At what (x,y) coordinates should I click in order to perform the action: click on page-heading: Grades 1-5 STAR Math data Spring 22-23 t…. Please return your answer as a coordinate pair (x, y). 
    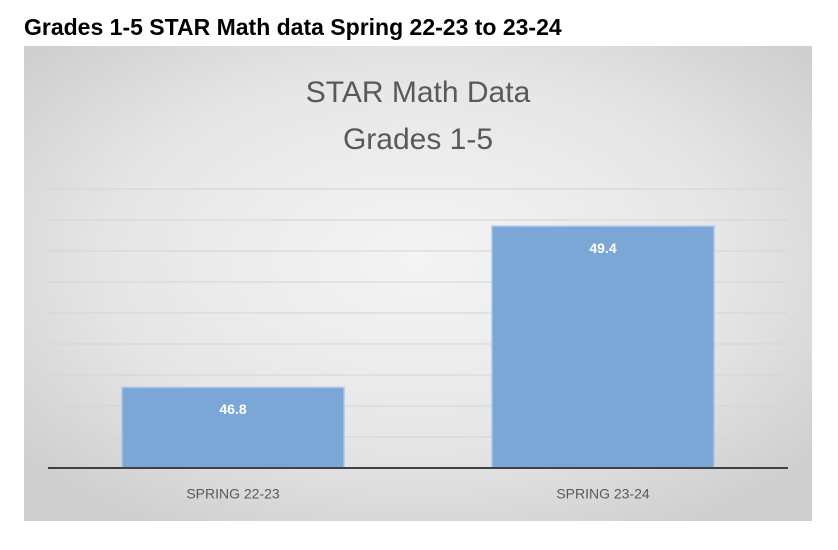
    Looking at the image, I should click on (293, 27).